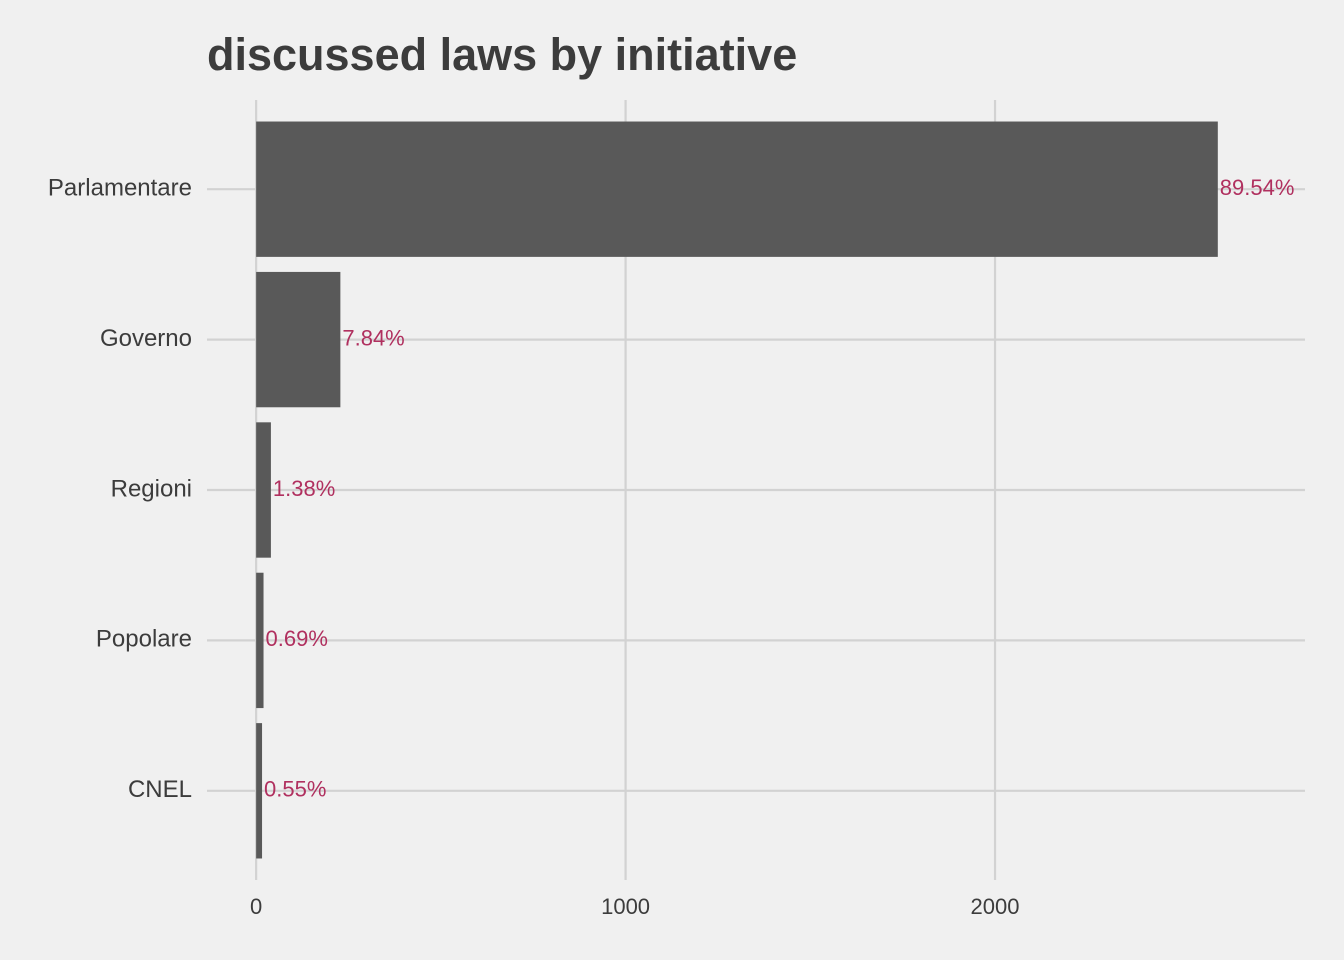 This screenshot has height=960, width=1344. I want to click on y-tick-label: Regioni, so click(151, 488).